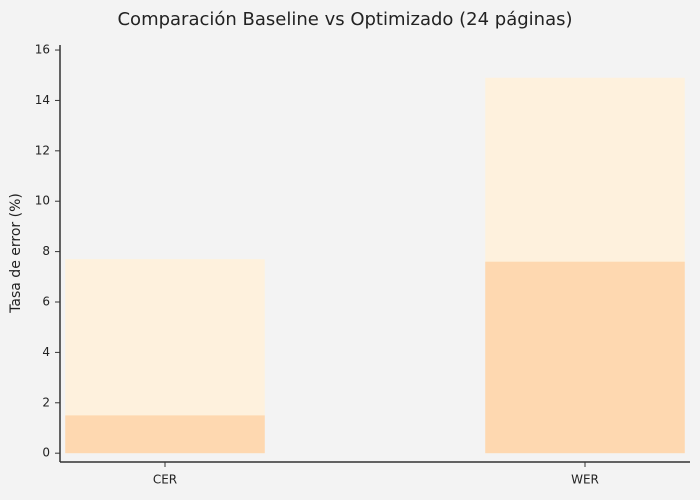 This screenshot has height=500, width=700. I want to click on y-tick-label: 6, so click(46, 302).